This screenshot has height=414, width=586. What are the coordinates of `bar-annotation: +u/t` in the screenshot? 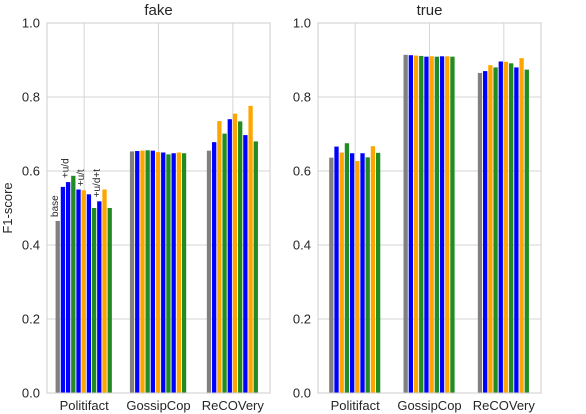 It's located at (81, 177).